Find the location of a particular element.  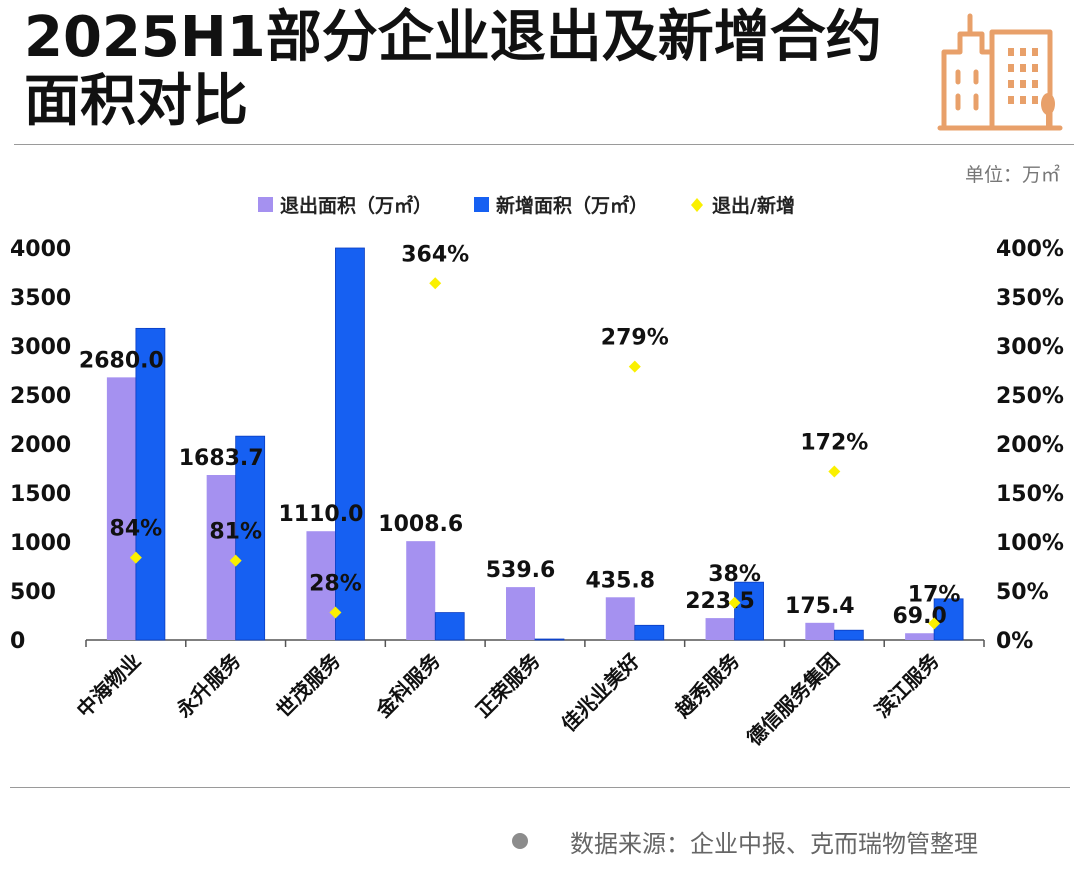

left-axis-tick: 4000 is located at coordinates (40, 249).